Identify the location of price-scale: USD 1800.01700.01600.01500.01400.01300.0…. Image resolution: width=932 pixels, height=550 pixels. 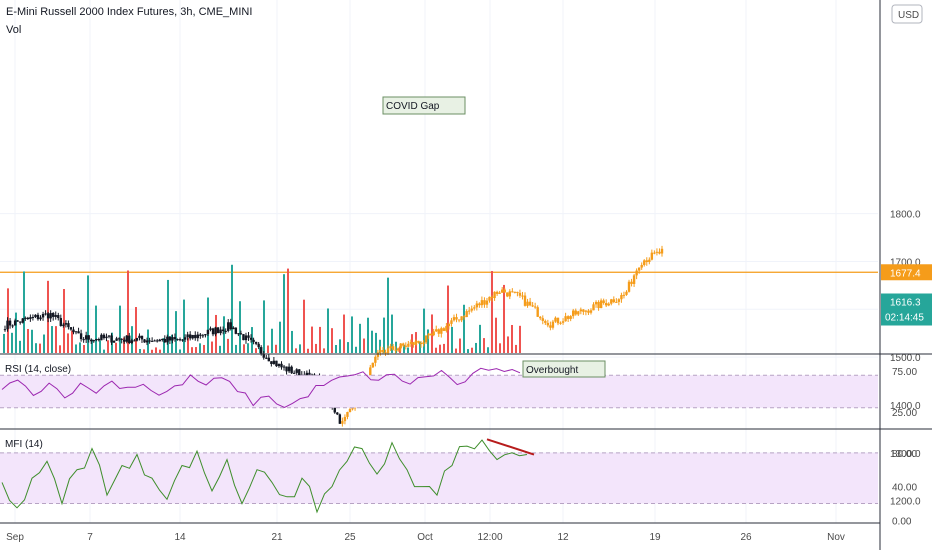
(906, 265).